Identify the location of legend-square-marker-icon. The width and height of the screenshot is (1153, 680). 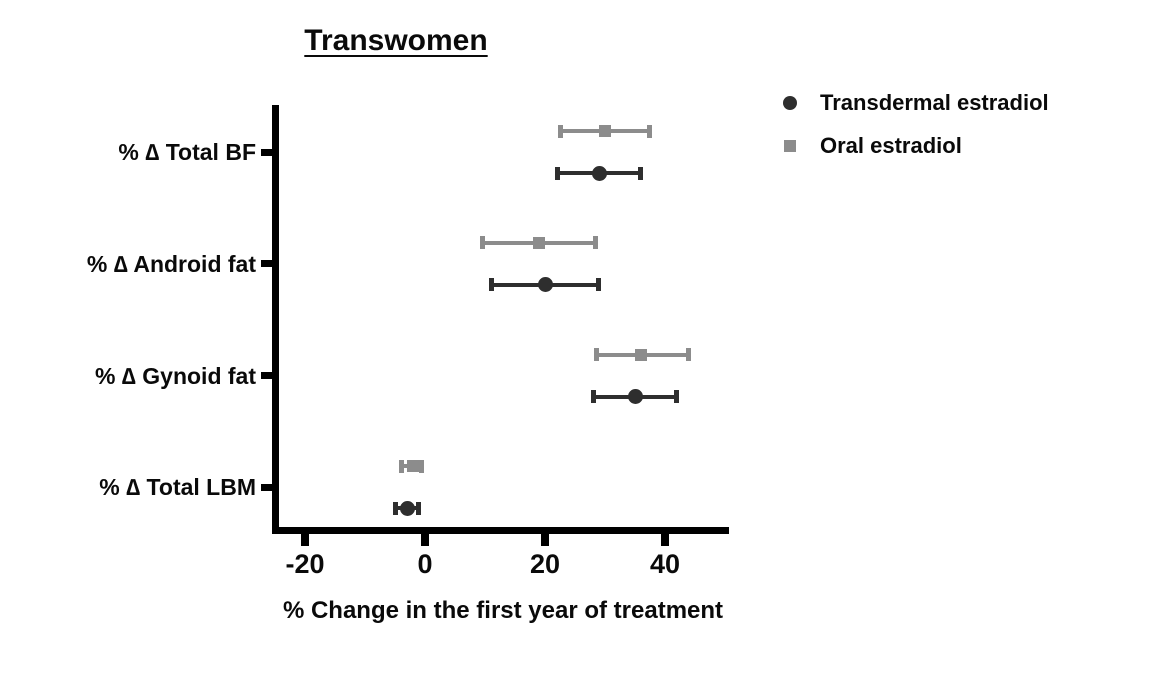
(790, 146).